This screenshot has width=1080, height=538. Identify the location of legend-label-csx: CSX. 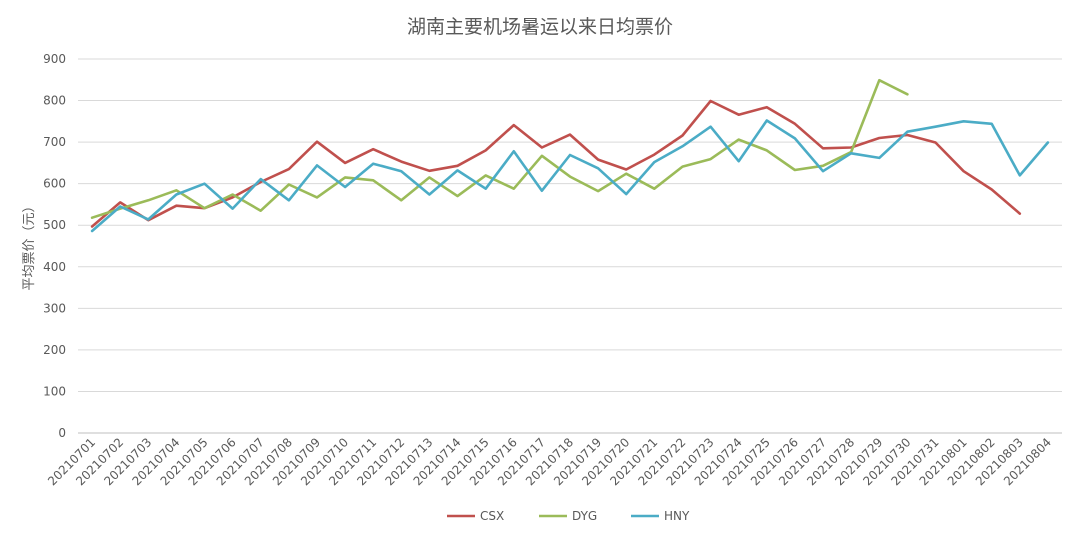
(492, 516).